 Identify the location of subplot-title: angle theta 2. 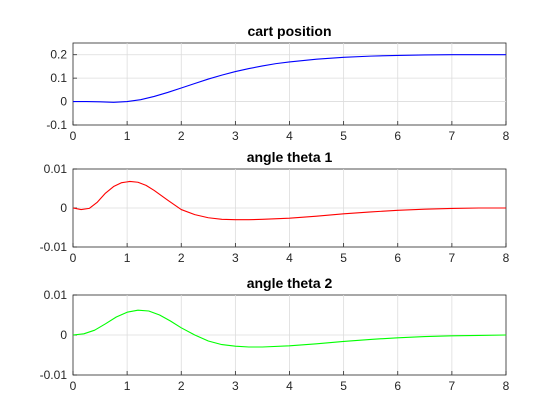
(290, 283).